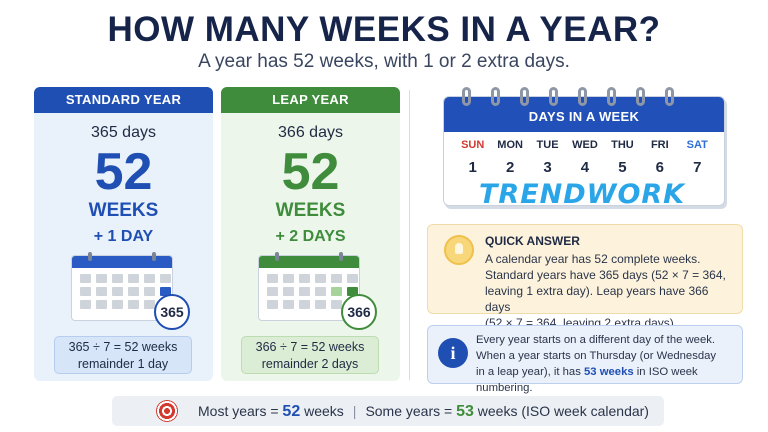 This screenshot has width=768, height=432. I want to click on standard-days: 365 days, so click(123, 132).